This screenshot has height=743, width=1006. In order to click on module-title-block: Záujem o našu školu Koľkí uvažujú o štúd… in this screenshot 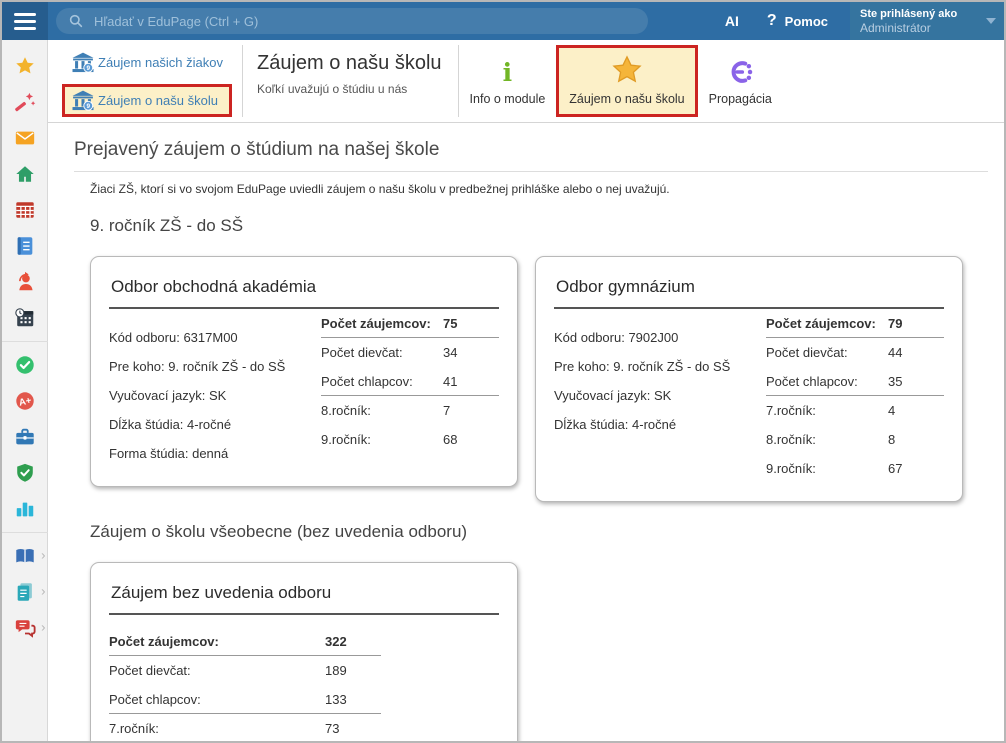, I will do `click(350, 81)`.